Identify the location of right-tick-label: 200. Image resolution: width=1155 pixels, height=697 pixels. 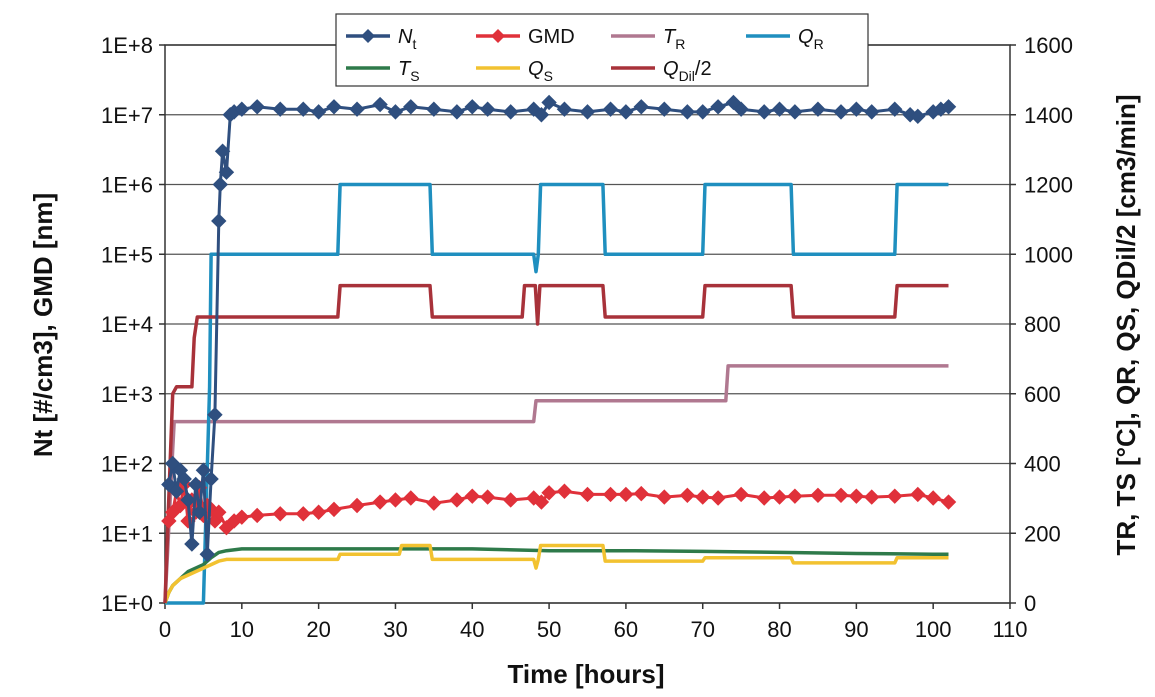
(1042, 533).